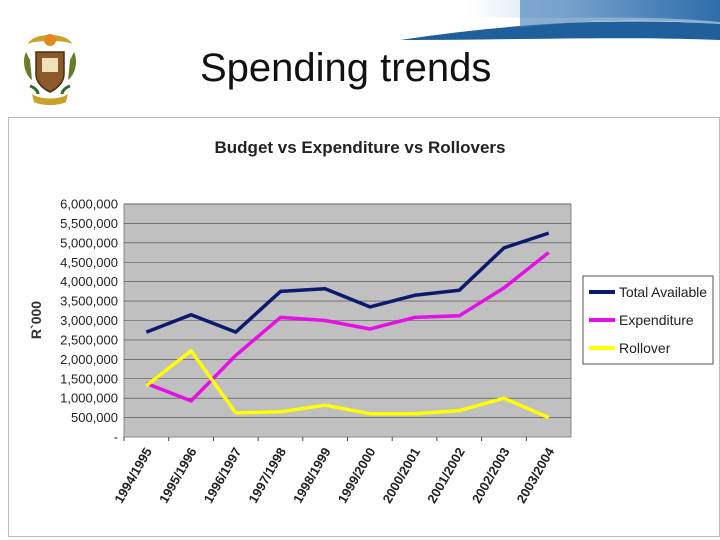 The width and height of the screenshot is (720, 540). Describe the element at coordinates (89, 339) in the screenshot. I see `y-tick-label: 2,500,000` at that location.